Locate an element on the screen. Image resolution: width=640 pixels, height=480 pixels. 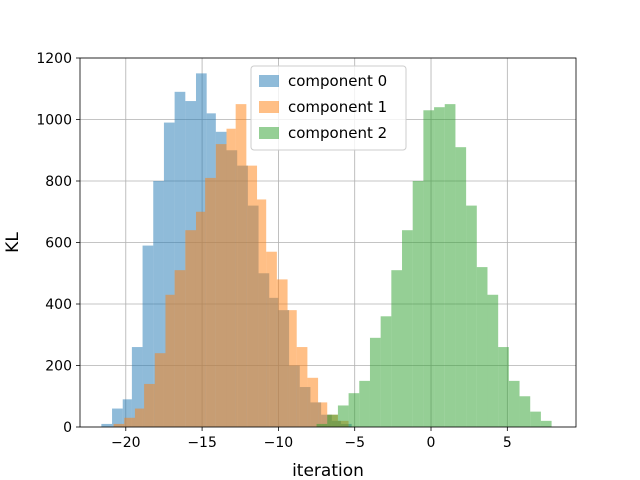
y-axis-label: KL is located at coordinates (13, 242).